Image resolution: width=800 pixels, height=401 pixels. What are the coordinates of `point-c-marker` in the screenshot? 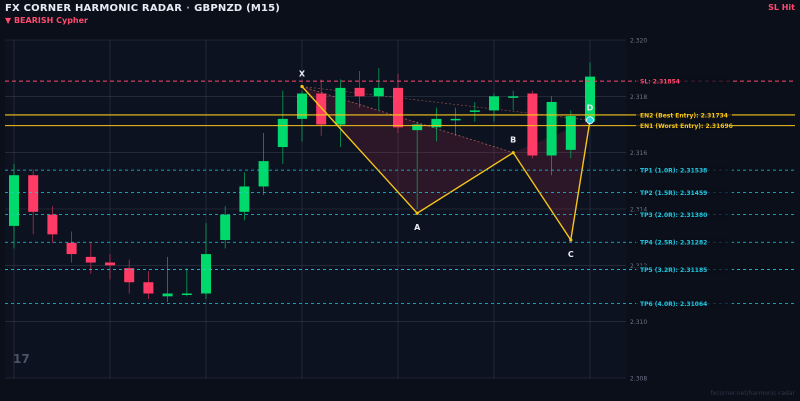 It's located at (571, 240).